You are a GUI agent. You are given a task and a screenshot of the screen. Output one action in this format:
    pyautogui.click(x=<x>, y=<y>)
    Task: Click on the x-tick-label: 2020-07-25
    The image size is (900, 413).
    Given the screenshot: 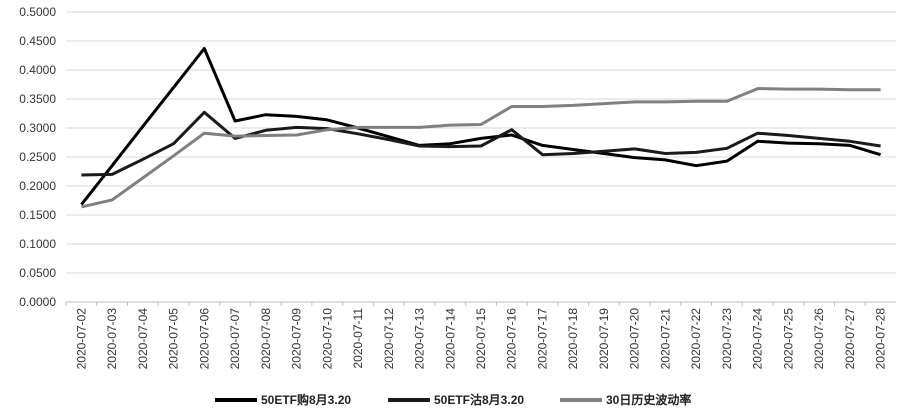 What is the action you would take?
    pyautogui.click(x=788, y=339)
    